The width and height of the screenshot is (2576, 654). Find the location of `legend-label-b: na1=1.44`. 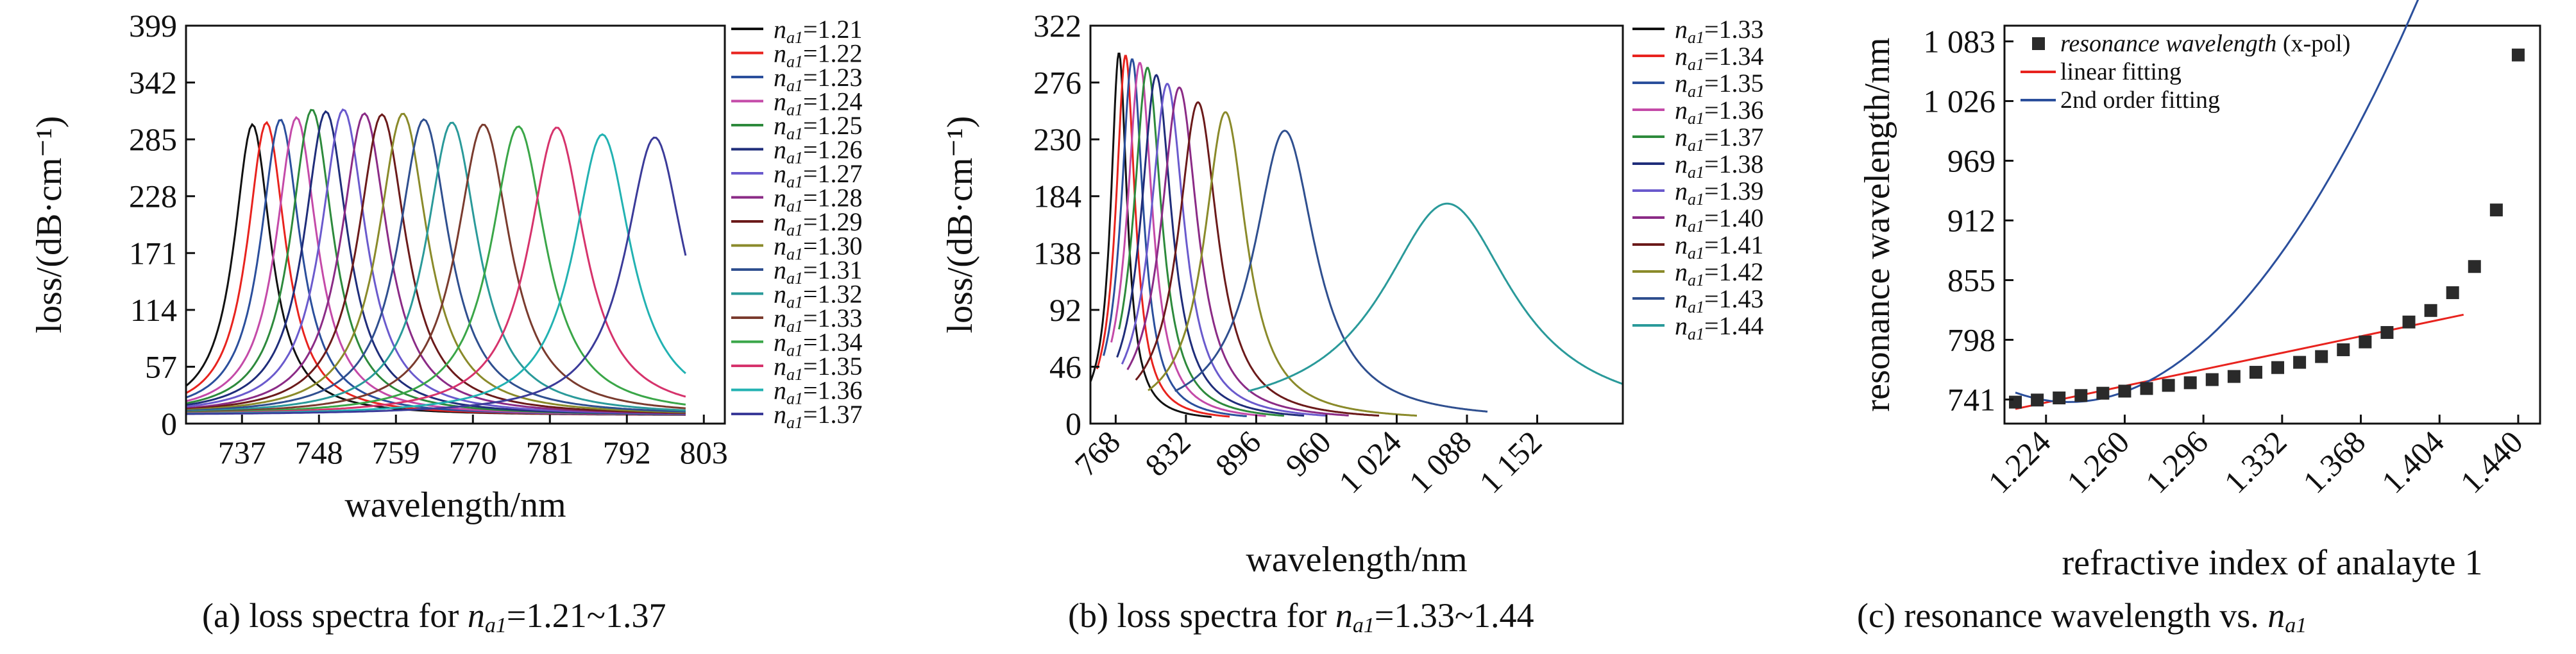

legend-label-b: na1=1.44 is located at coordinates (1719, 327).